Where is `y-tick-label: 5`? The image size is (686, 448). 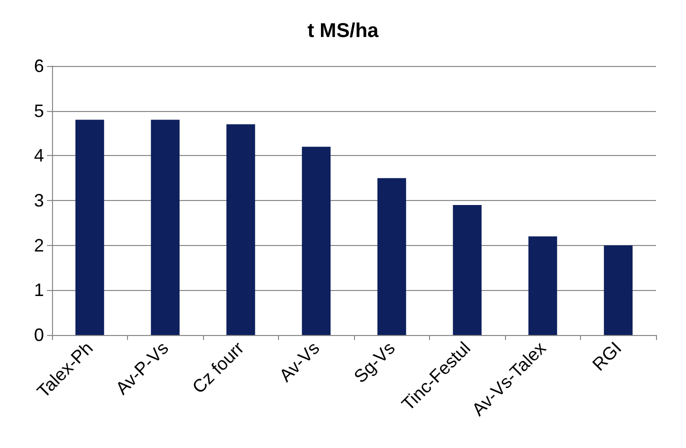 y-tick-label: 5 is located at coordinates (39, 110).